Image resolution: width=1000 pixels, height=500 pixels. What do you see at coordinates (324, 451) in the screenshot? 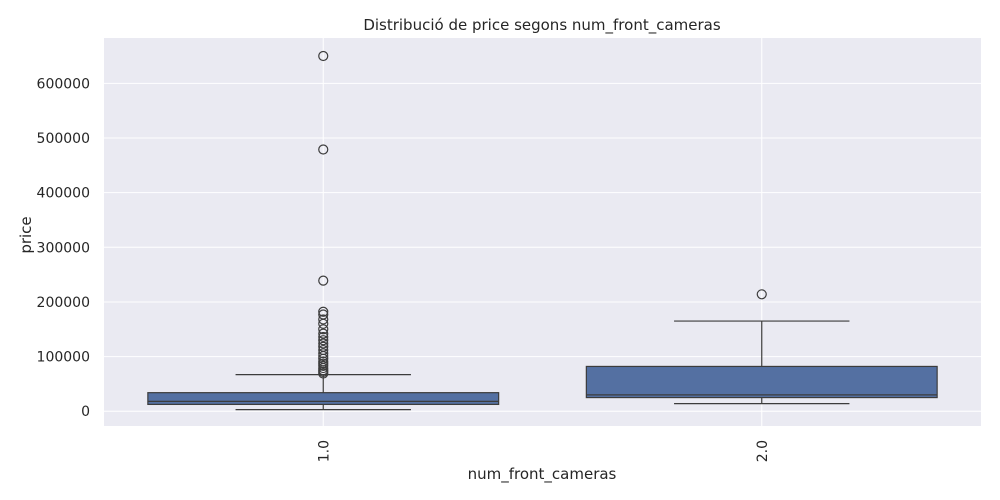
I see `x-tick-label: 1.0` at bounding box center [324, 451].